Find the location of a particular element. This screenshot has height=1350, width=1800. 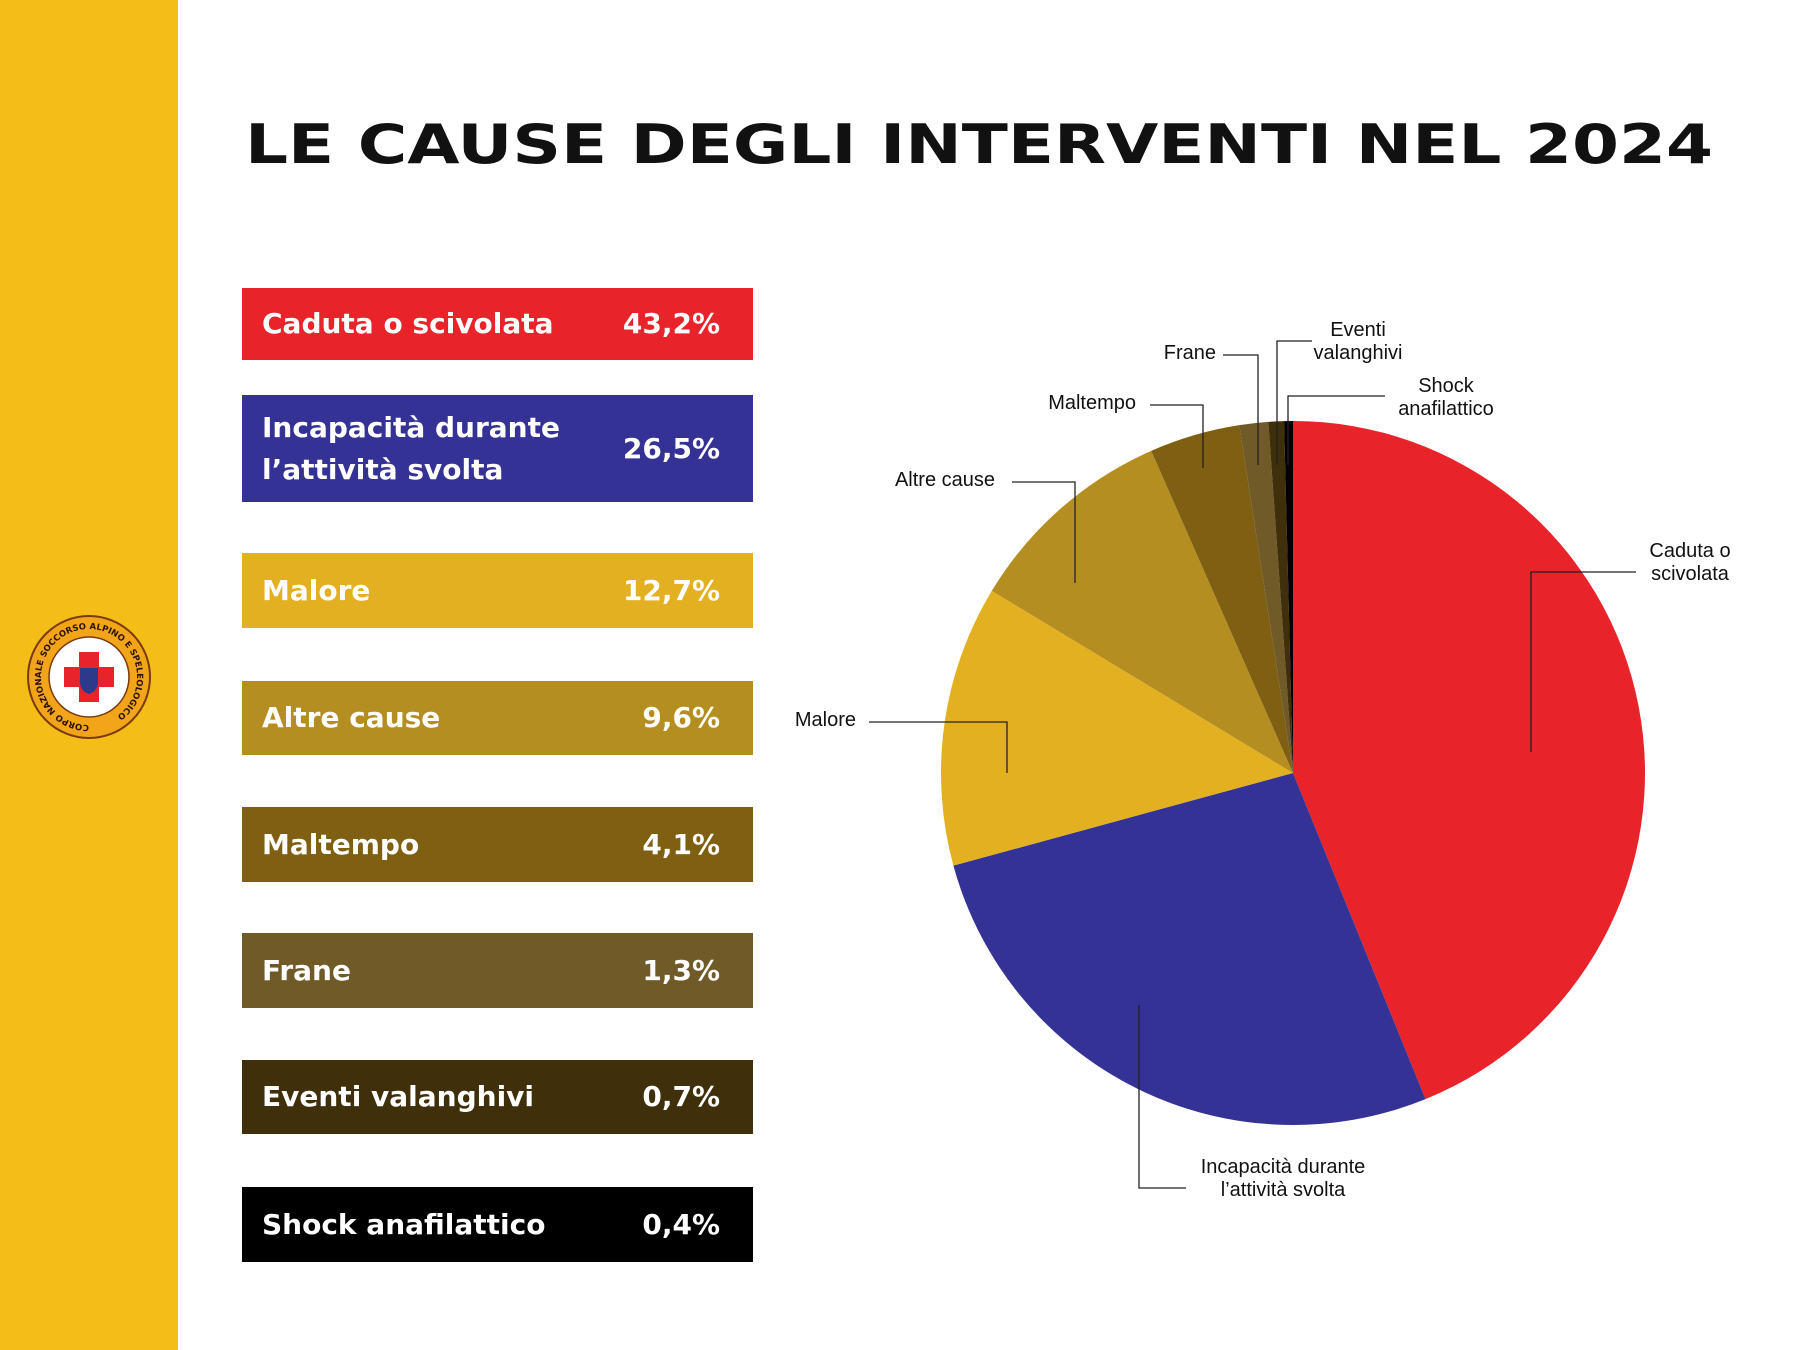

legend-name: Incapacità durante l’attività svolta is located at coordinates (411, 448).